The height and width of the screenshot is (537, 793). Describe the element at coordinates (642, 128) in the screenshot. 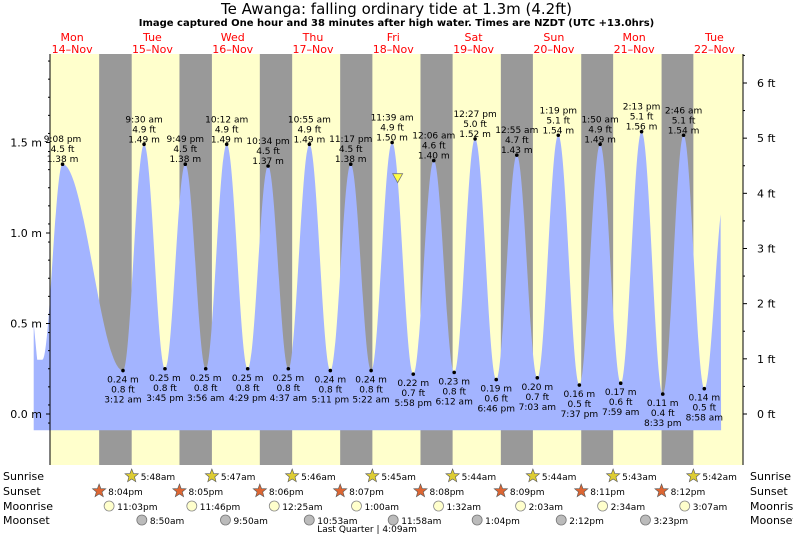

I see `high-tide-metres: 1.56 m` at that location.